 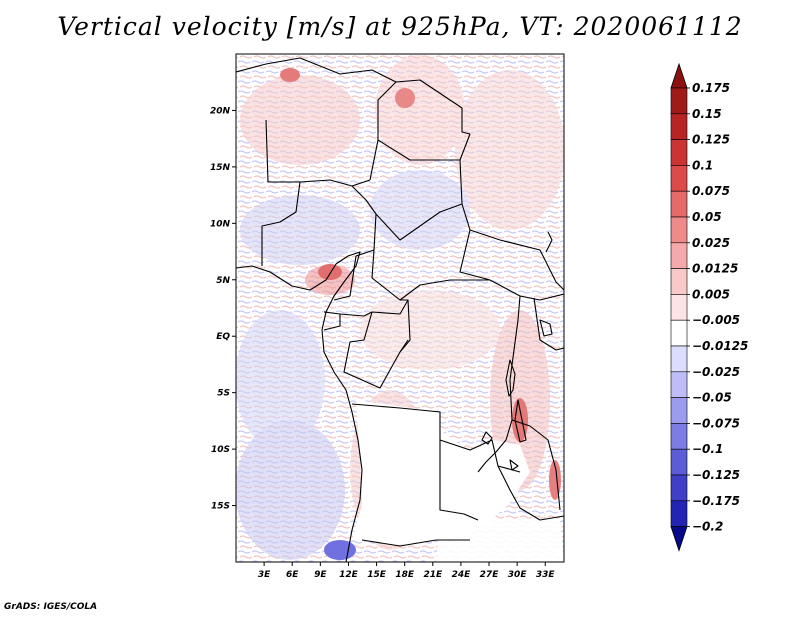 I want to click on lon-tick-label: 12E, so click(x=349, y=575).